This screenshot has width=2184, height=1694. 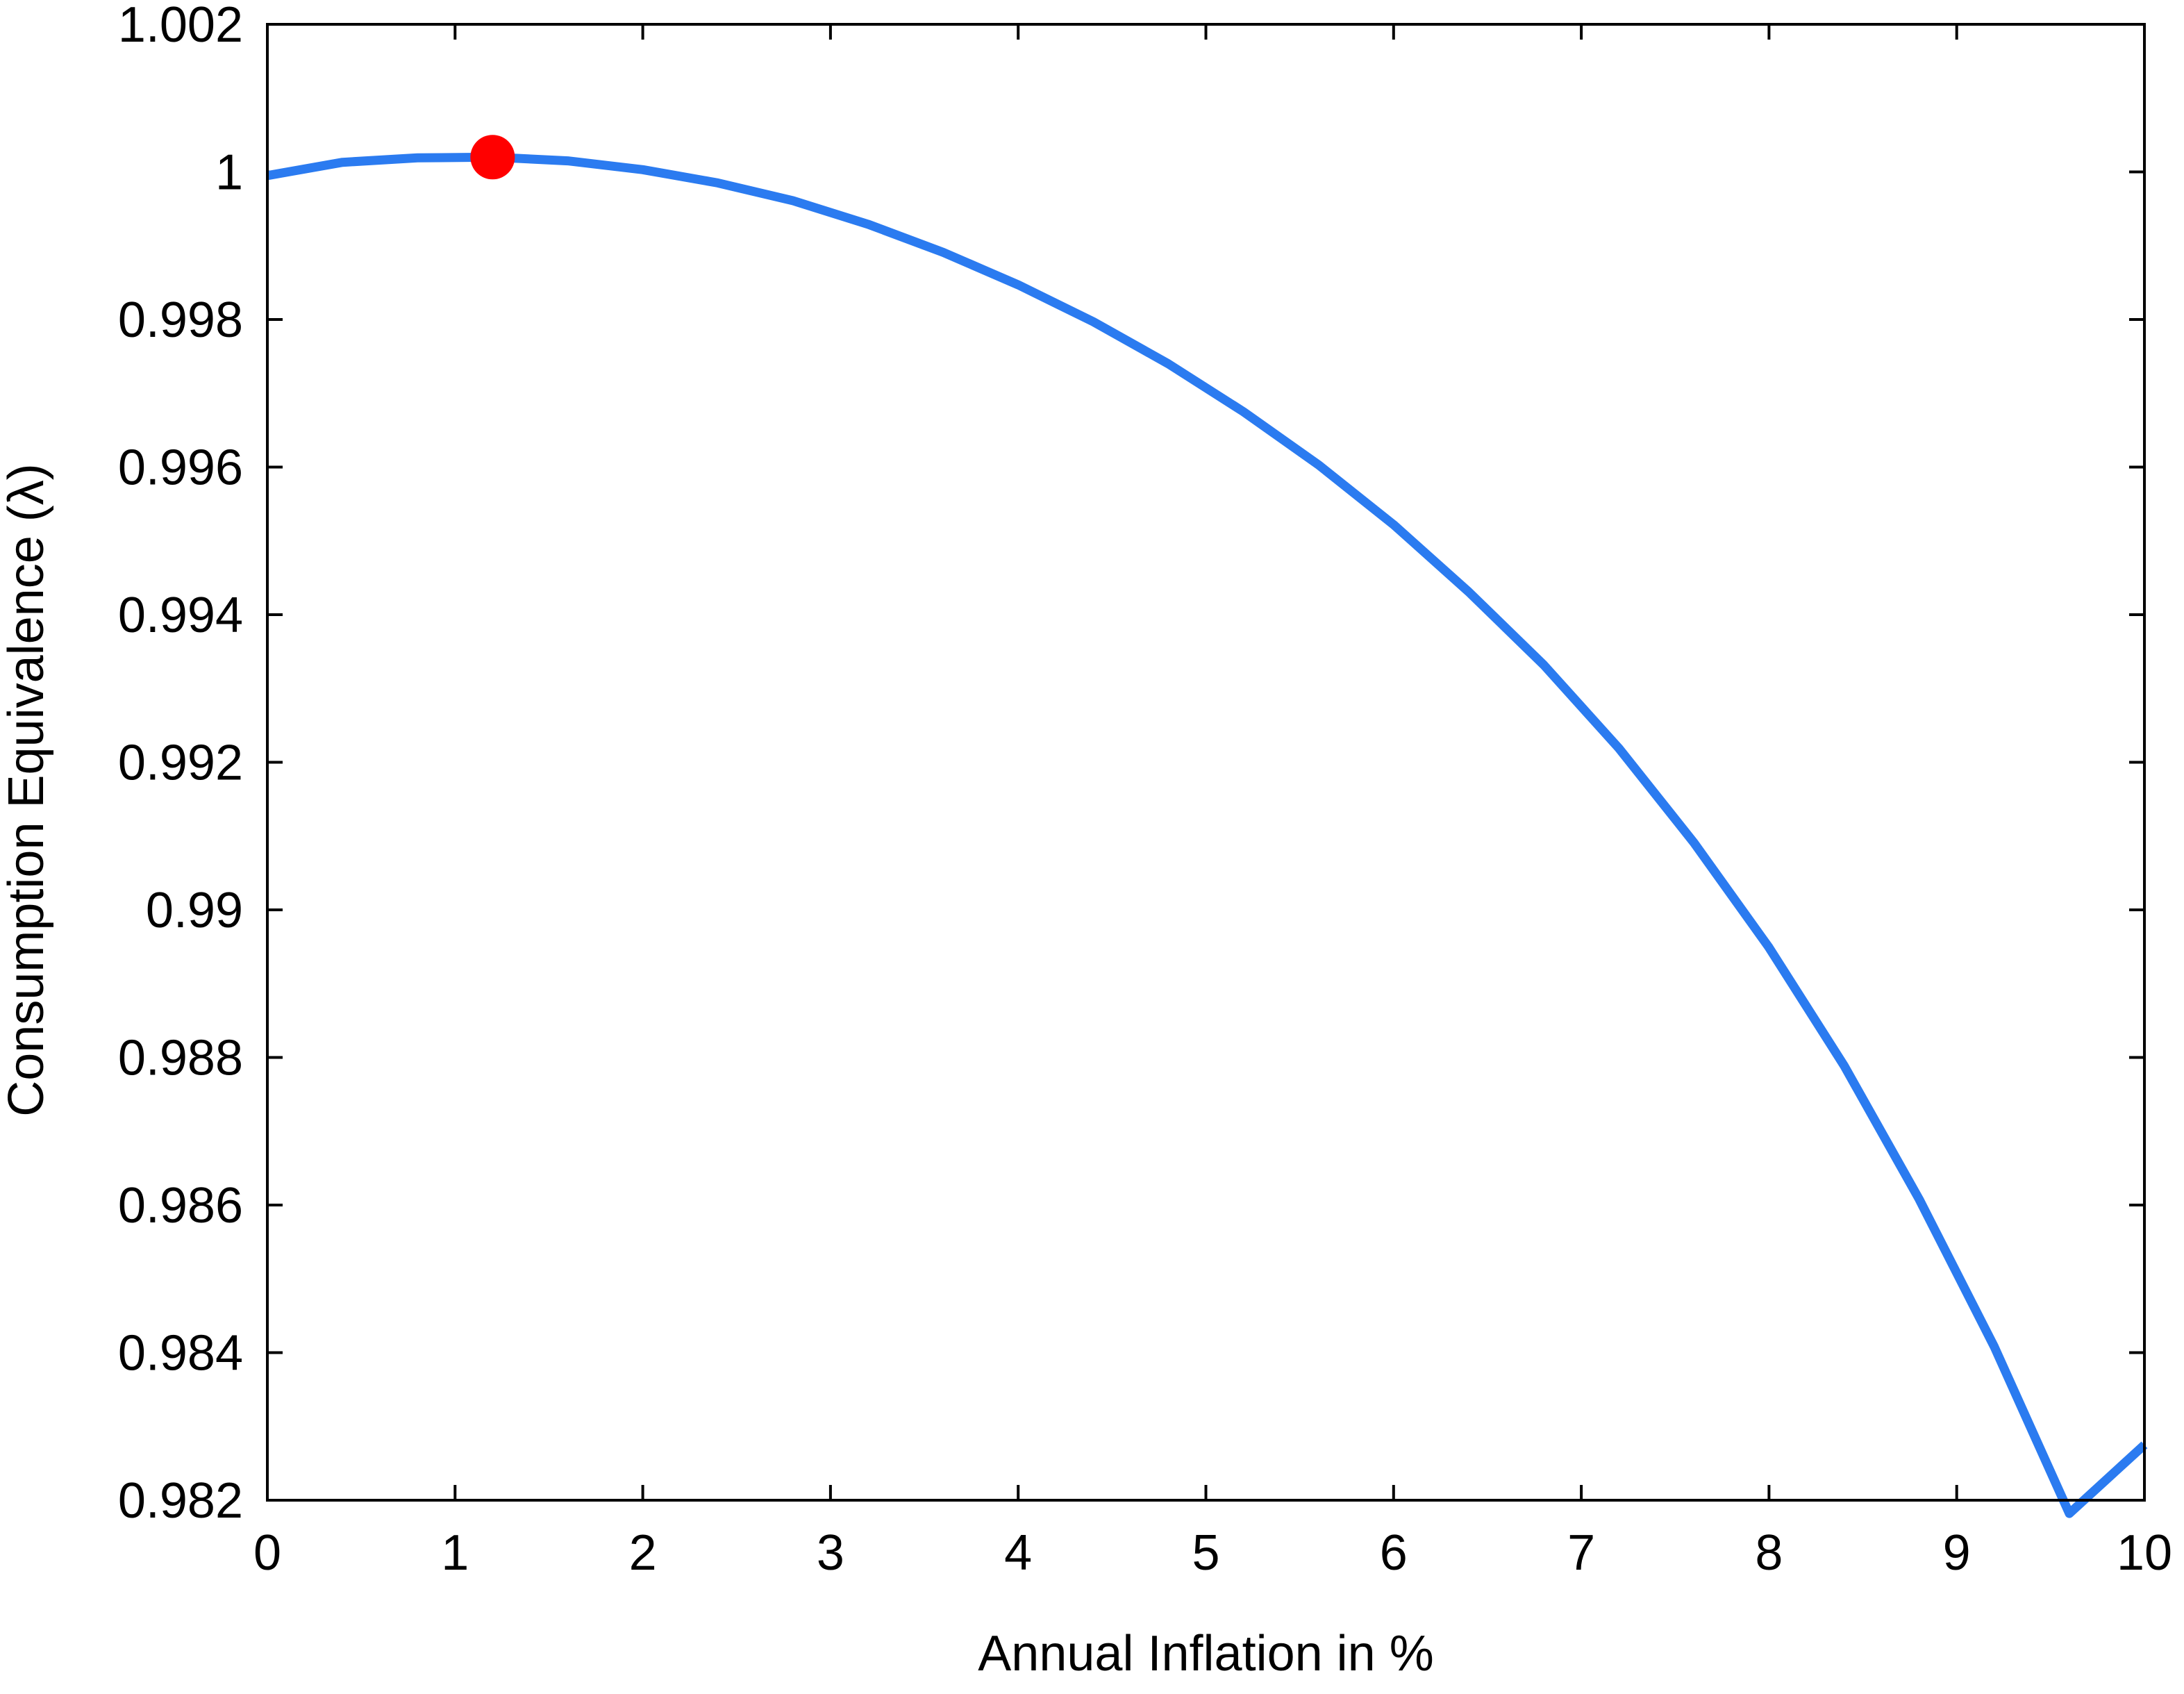 What do you see at coordinates (1205, 1654) in the screenshot?
I see `x-axis-title: Annual Inflation in %` at bounding box center [1205, 1654].